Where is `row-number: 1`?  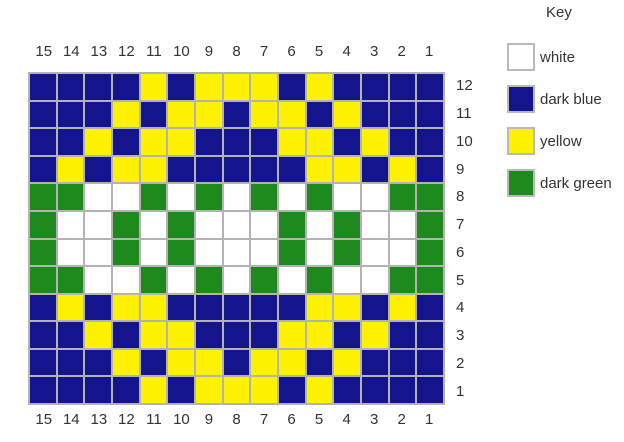 row-number: 1 is located at coordinates (460, 391).